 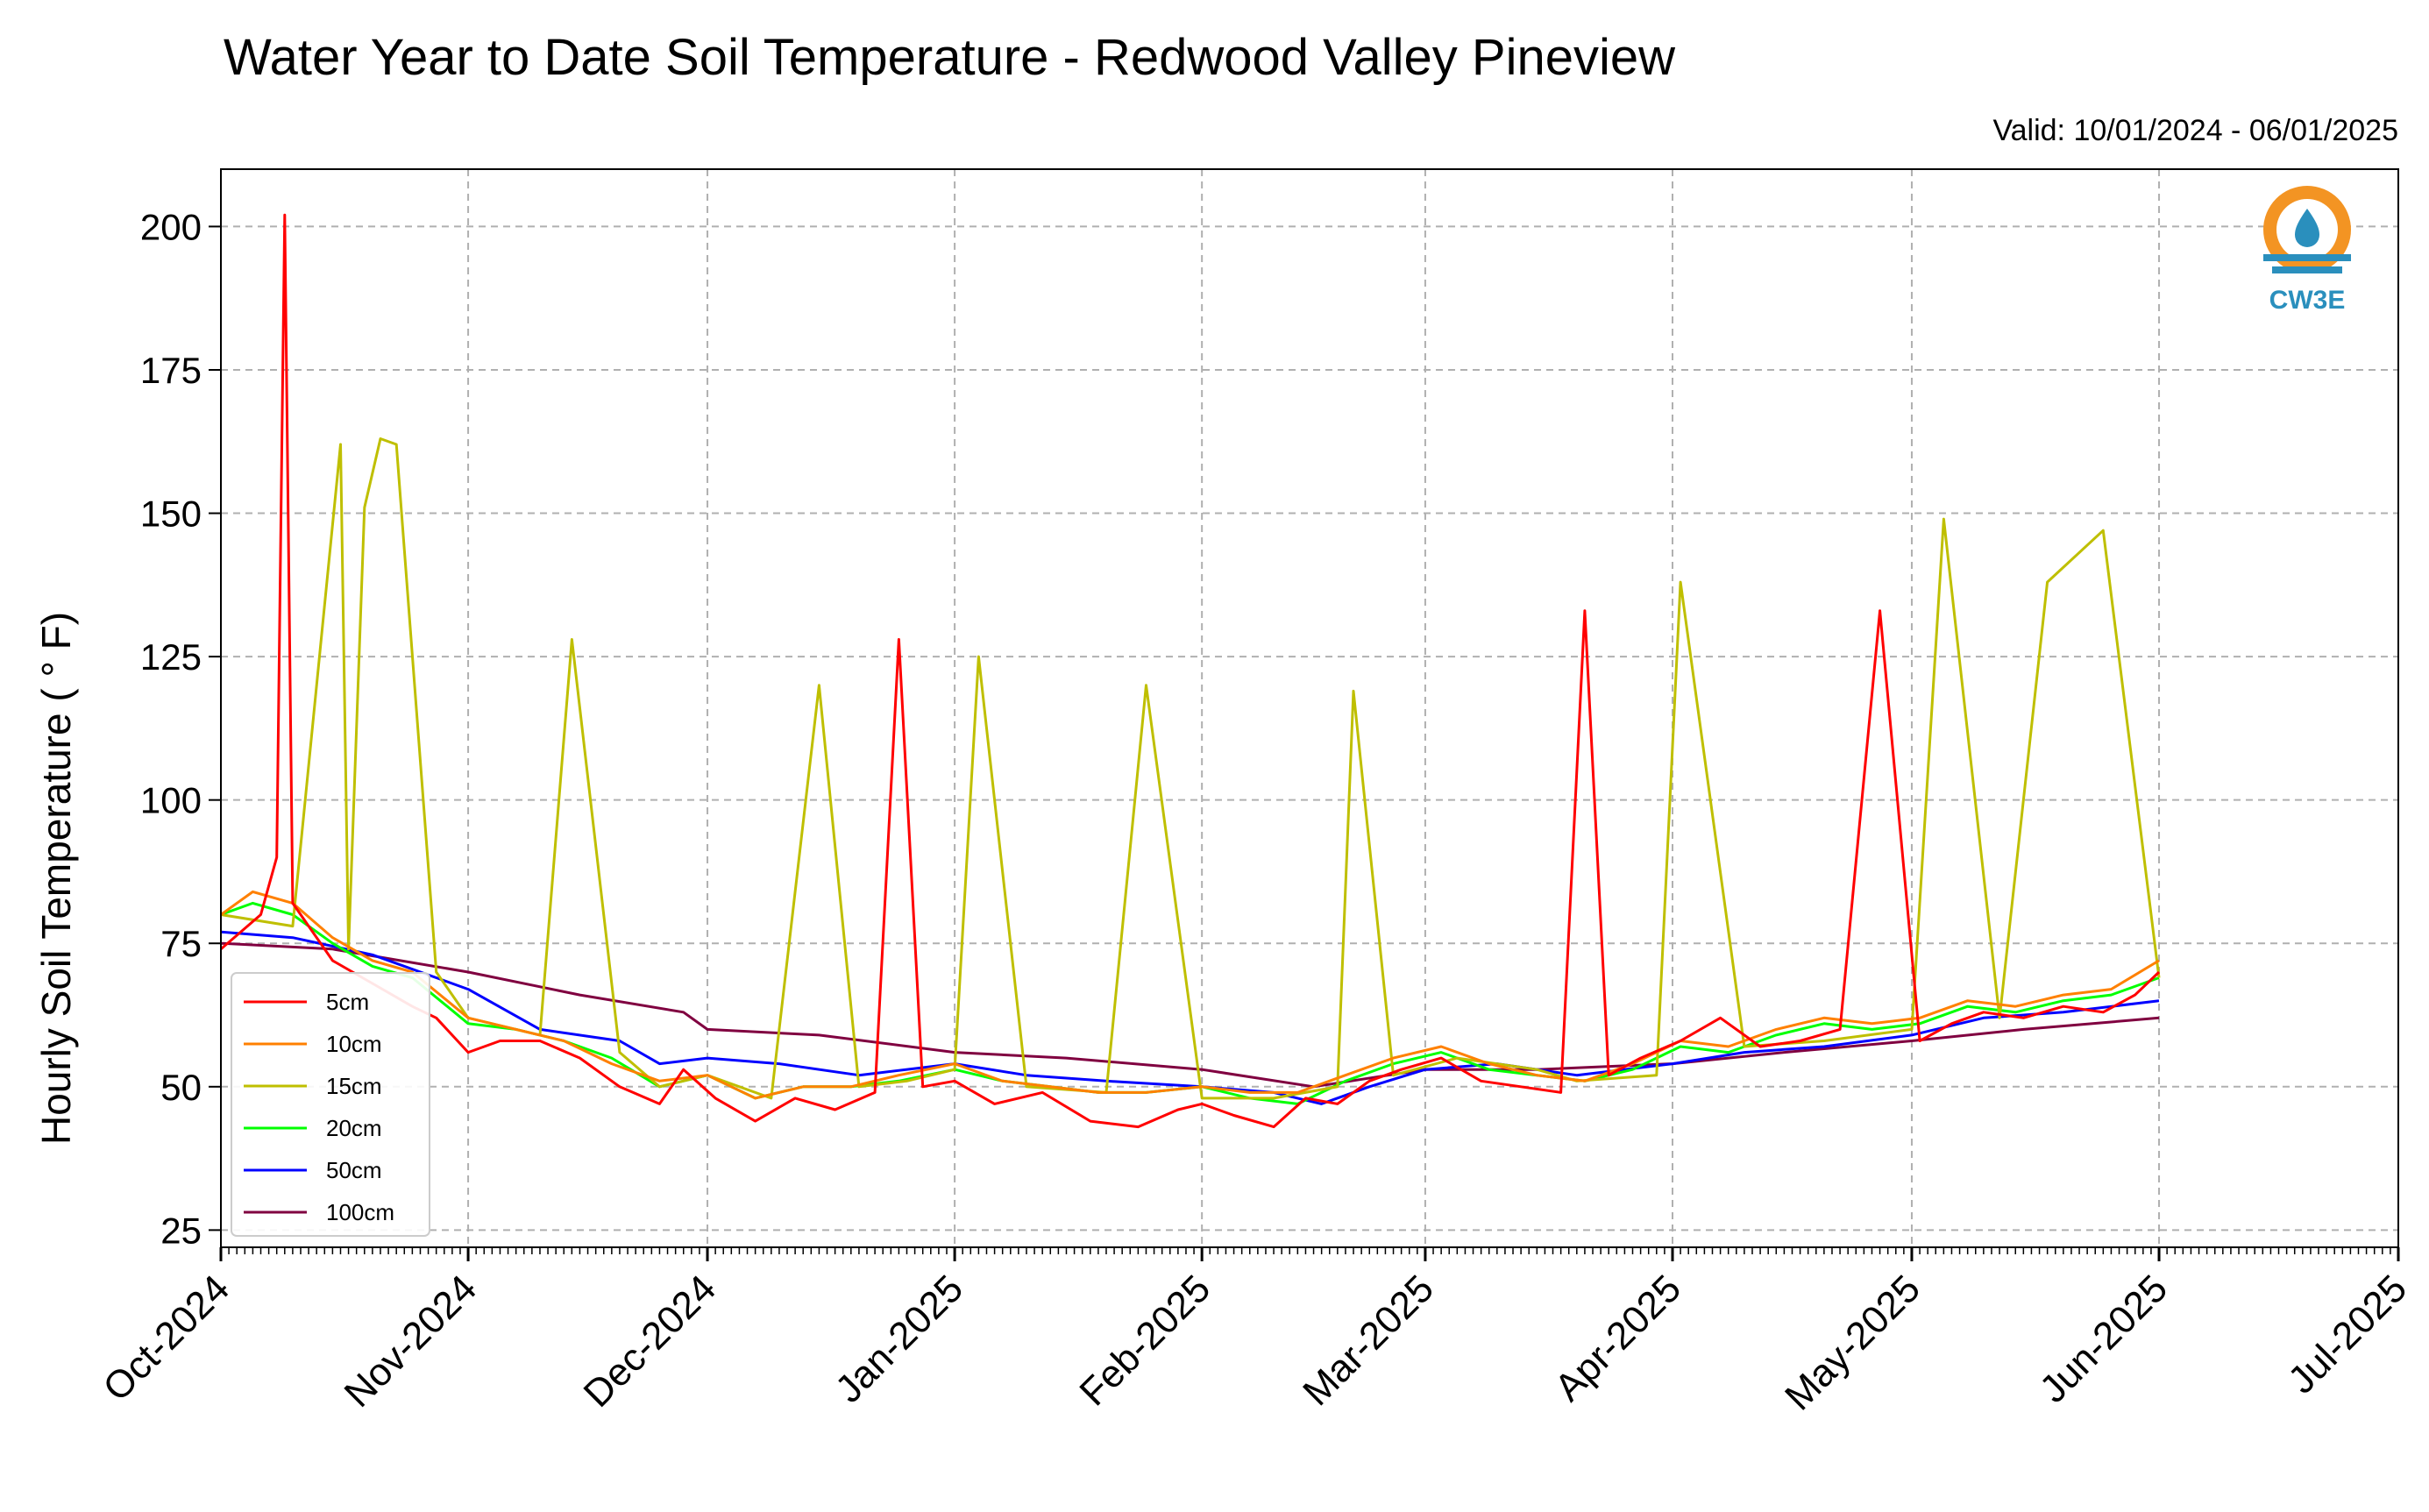 I want to click on legend-label-5cm: 5cm, so click(x=348, y=1002).